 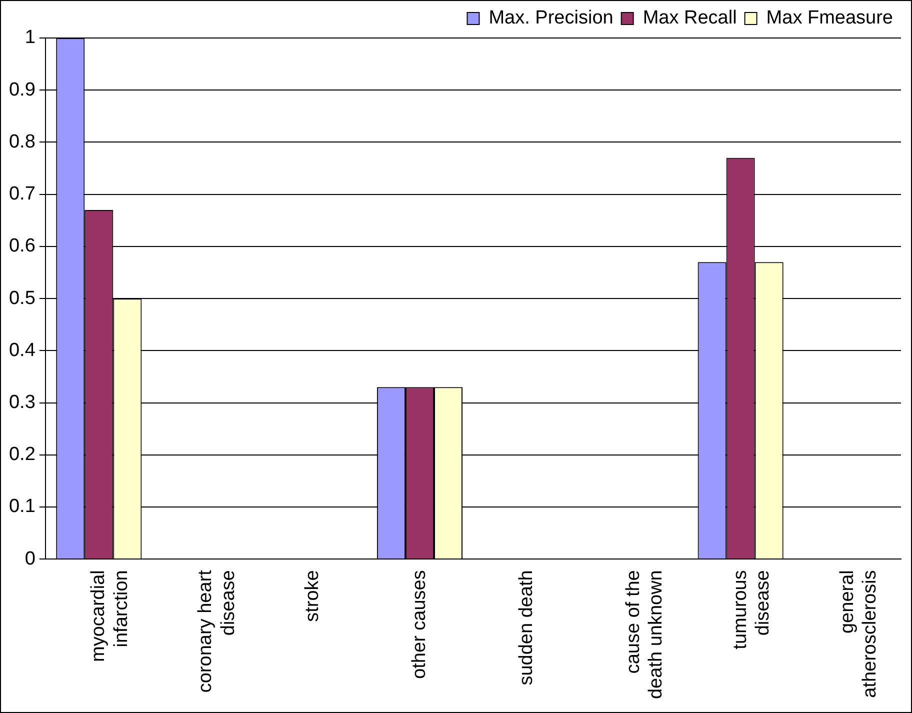 What do you see at coordinates (22, 298) in the screenshot?
I see `y-tick-label: 0.5` at bounding box center [22, 298].